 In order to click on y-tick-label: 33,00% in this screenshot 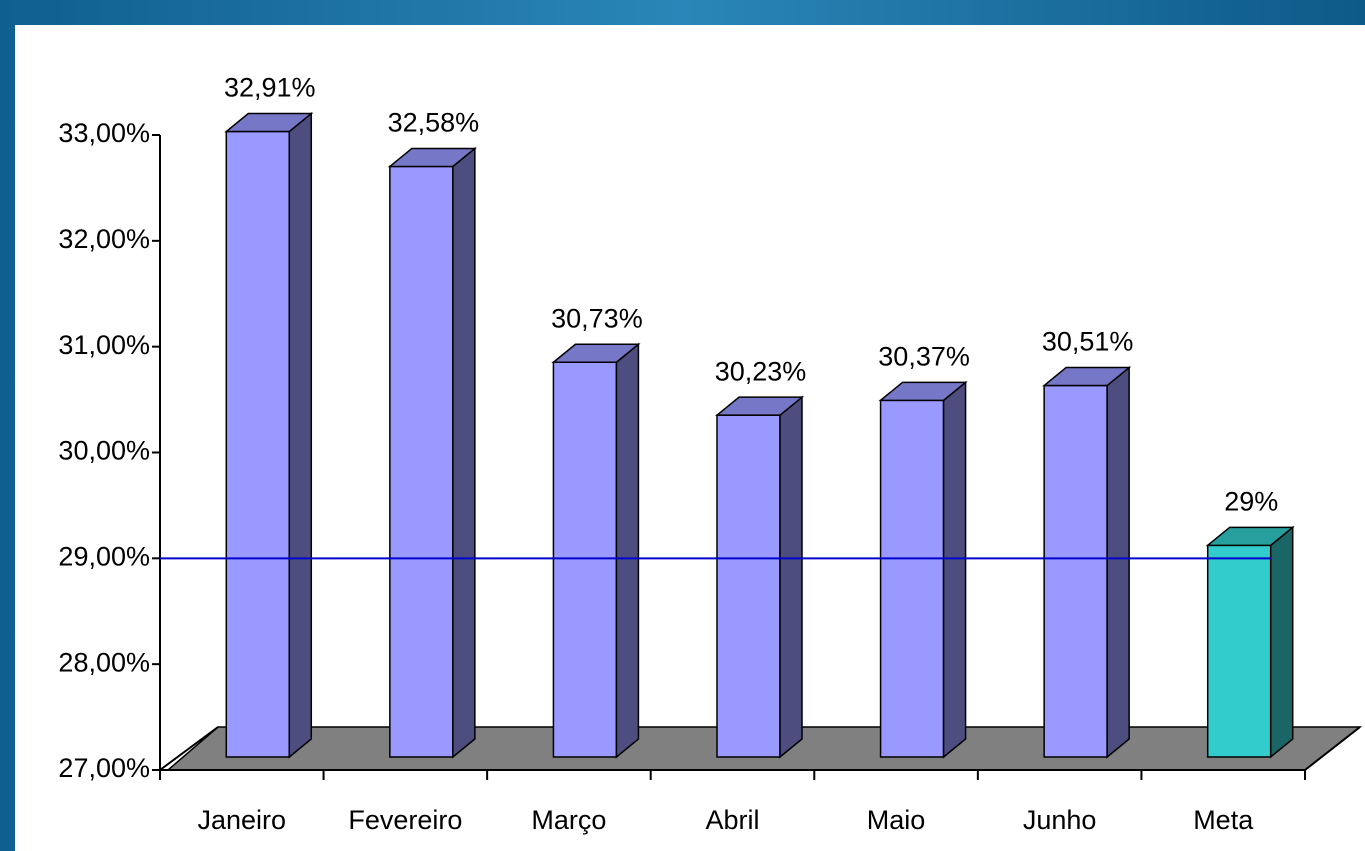, I will do `click(104, 133)`.